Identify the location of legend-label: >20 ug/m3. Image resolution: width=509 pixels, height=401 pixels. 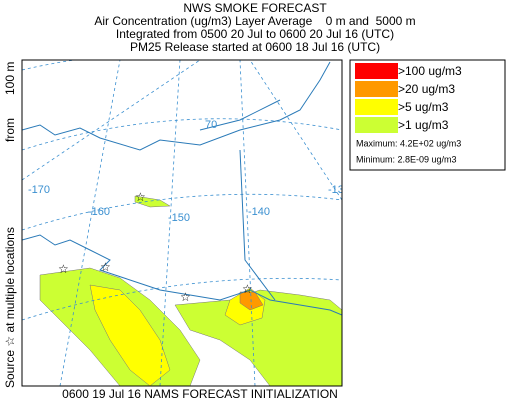
(426, 89).